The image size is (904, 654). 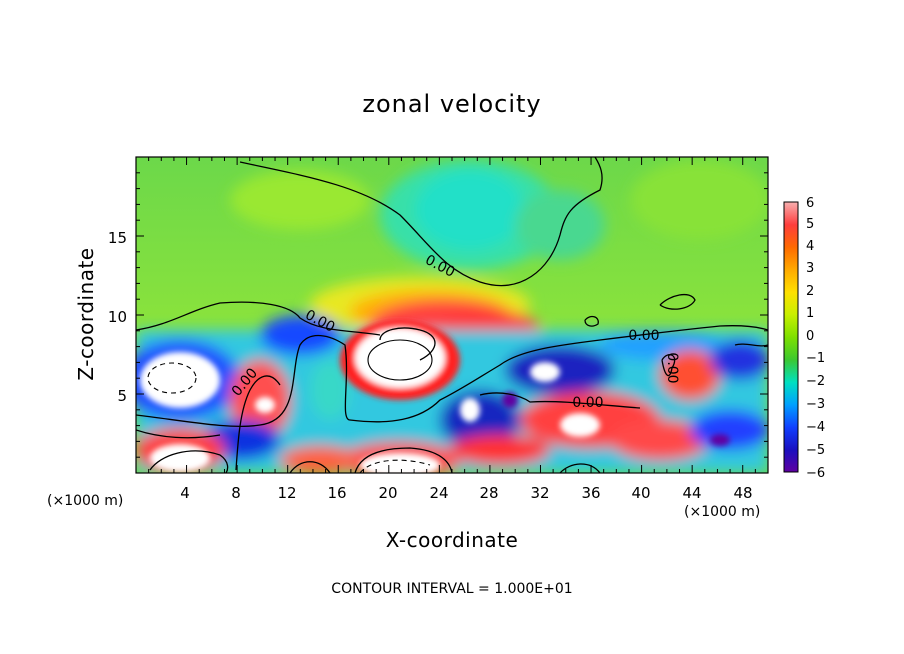 What do you see at coordinates (117, 238) in the screenshot?
I see `y-tick-label: 15` at bounding box center [117, 238].